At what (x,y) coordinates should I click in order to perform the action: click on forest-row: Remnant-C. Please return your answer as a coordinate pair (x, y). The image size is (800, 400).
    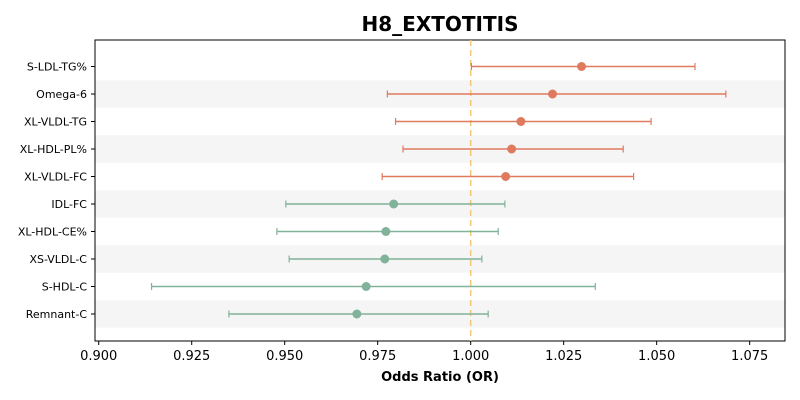
    Looking at the image, I should click on (257, 314).